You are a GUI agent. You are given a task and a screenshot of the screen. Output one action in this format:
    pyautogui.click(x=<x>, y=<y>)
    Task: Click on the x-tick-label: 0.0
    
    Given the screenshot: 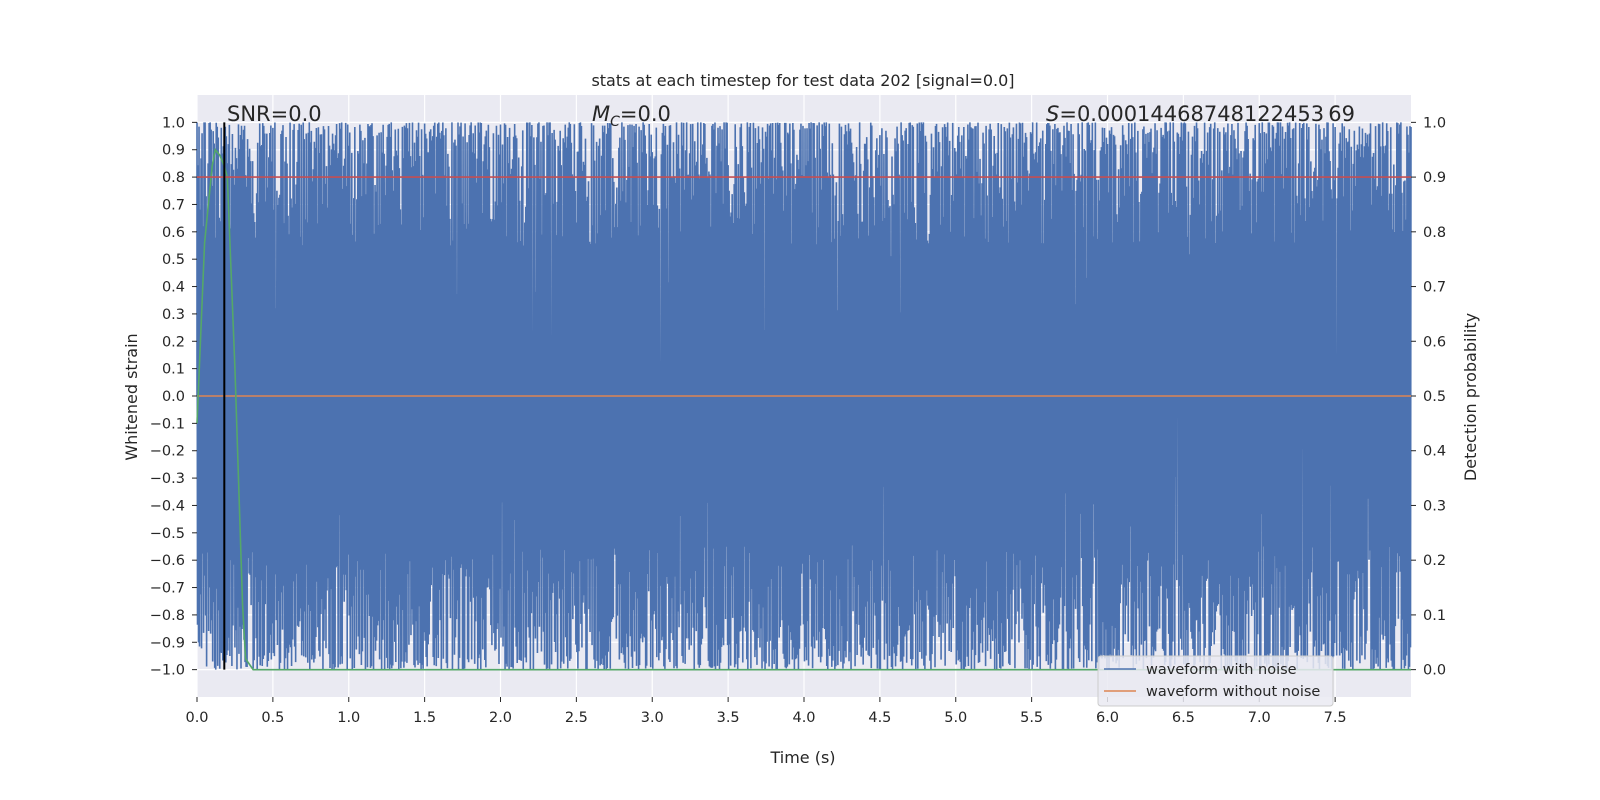 What is the action you would take?
    pyautogui.click(x=196, y=718)
    